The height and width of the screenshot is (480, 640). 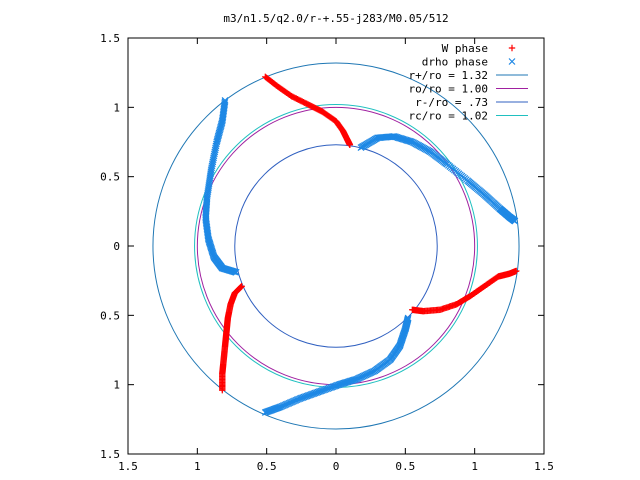 What do you see at coordinates (455, 62) in the screenshot?
I see `legend-label: drho phase` at bounding box center [455, 62].